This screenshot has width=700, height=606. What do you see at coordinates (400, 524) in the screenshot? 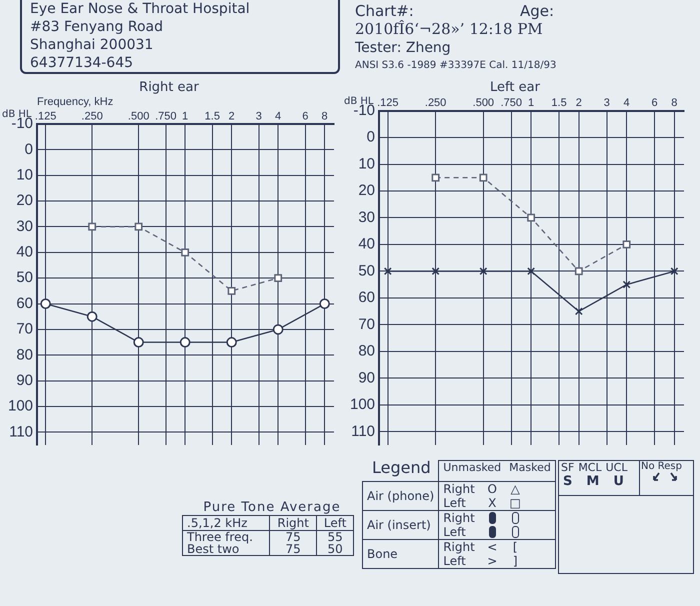
I see `text: Air (insert)` at bounding box center [400, 524].